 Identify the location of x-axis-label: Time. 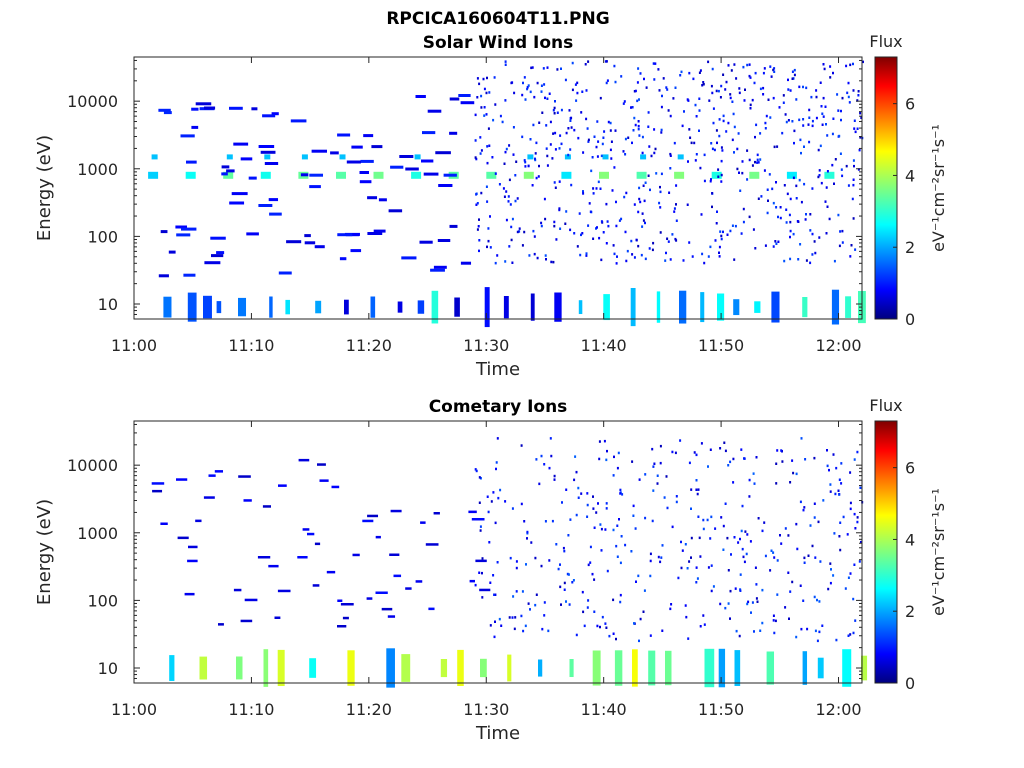
(497, 369).